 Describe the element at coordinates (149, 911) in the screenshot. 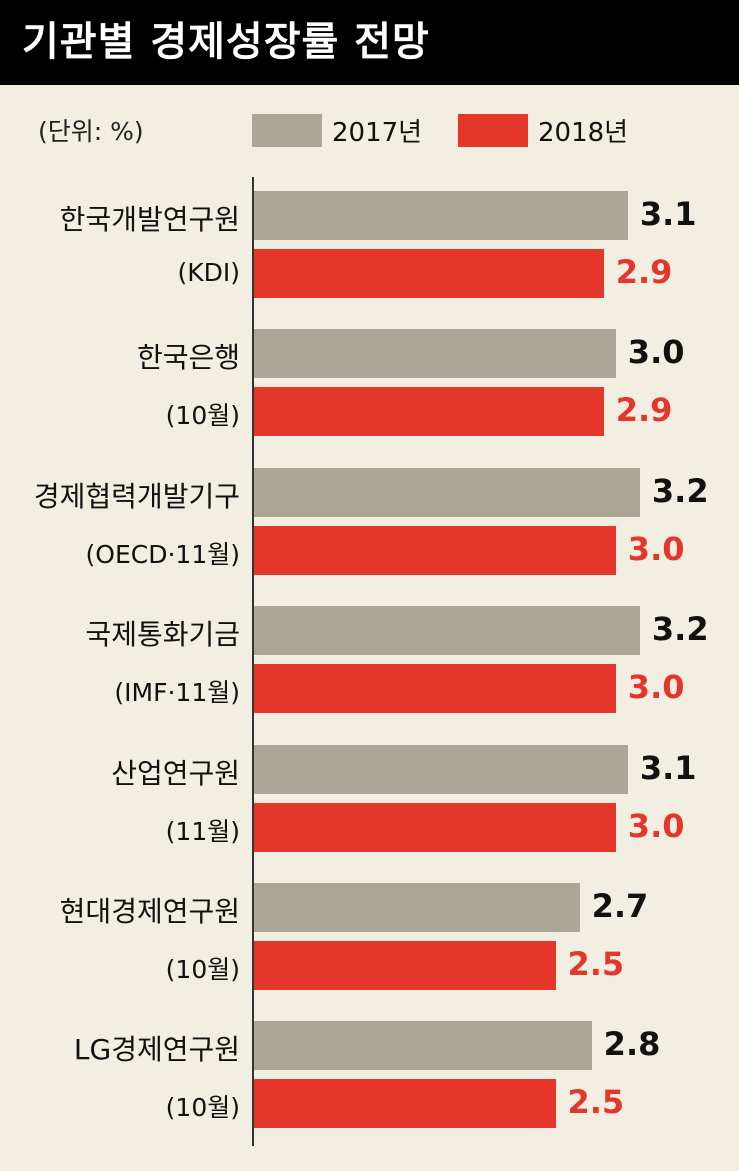

I see `category-name-5: 현대경제연구원` at that location.